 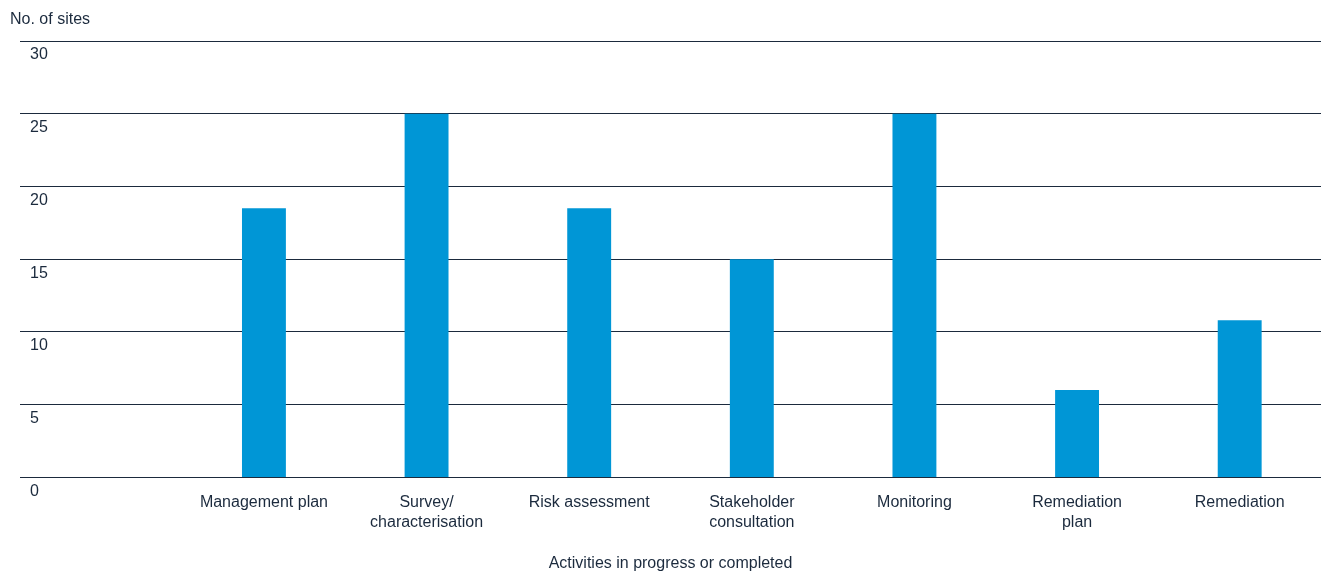 What do you see at coordinates (34, 490) in the screenshot?
I see `y-tick-label: 0` at bounding box center [34, 490].